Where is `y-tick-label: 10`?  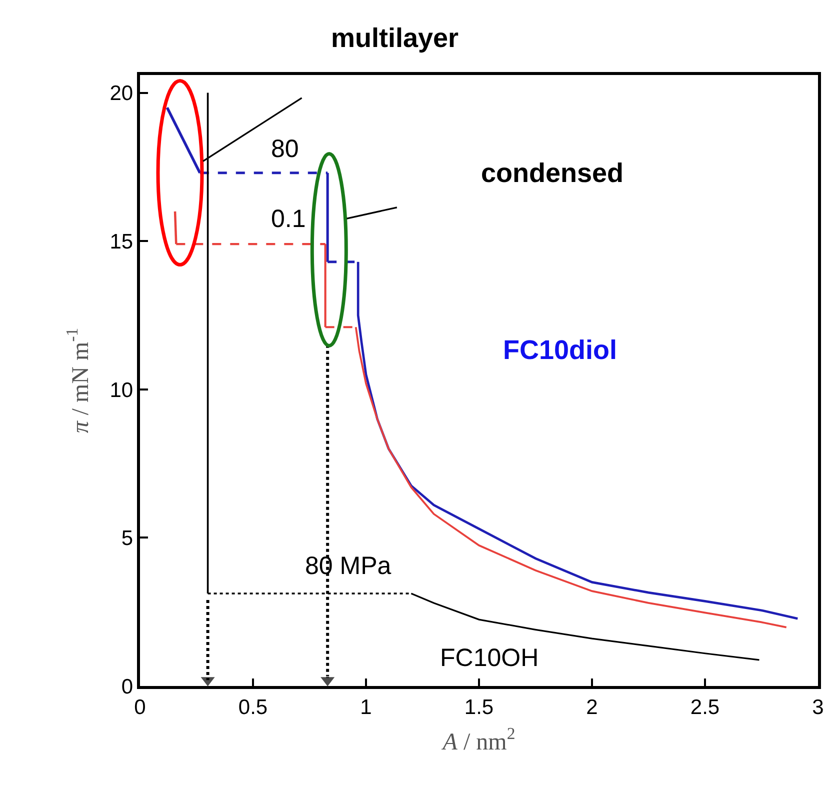
y-tick-label: 10 is located at coordinates (122, 390).